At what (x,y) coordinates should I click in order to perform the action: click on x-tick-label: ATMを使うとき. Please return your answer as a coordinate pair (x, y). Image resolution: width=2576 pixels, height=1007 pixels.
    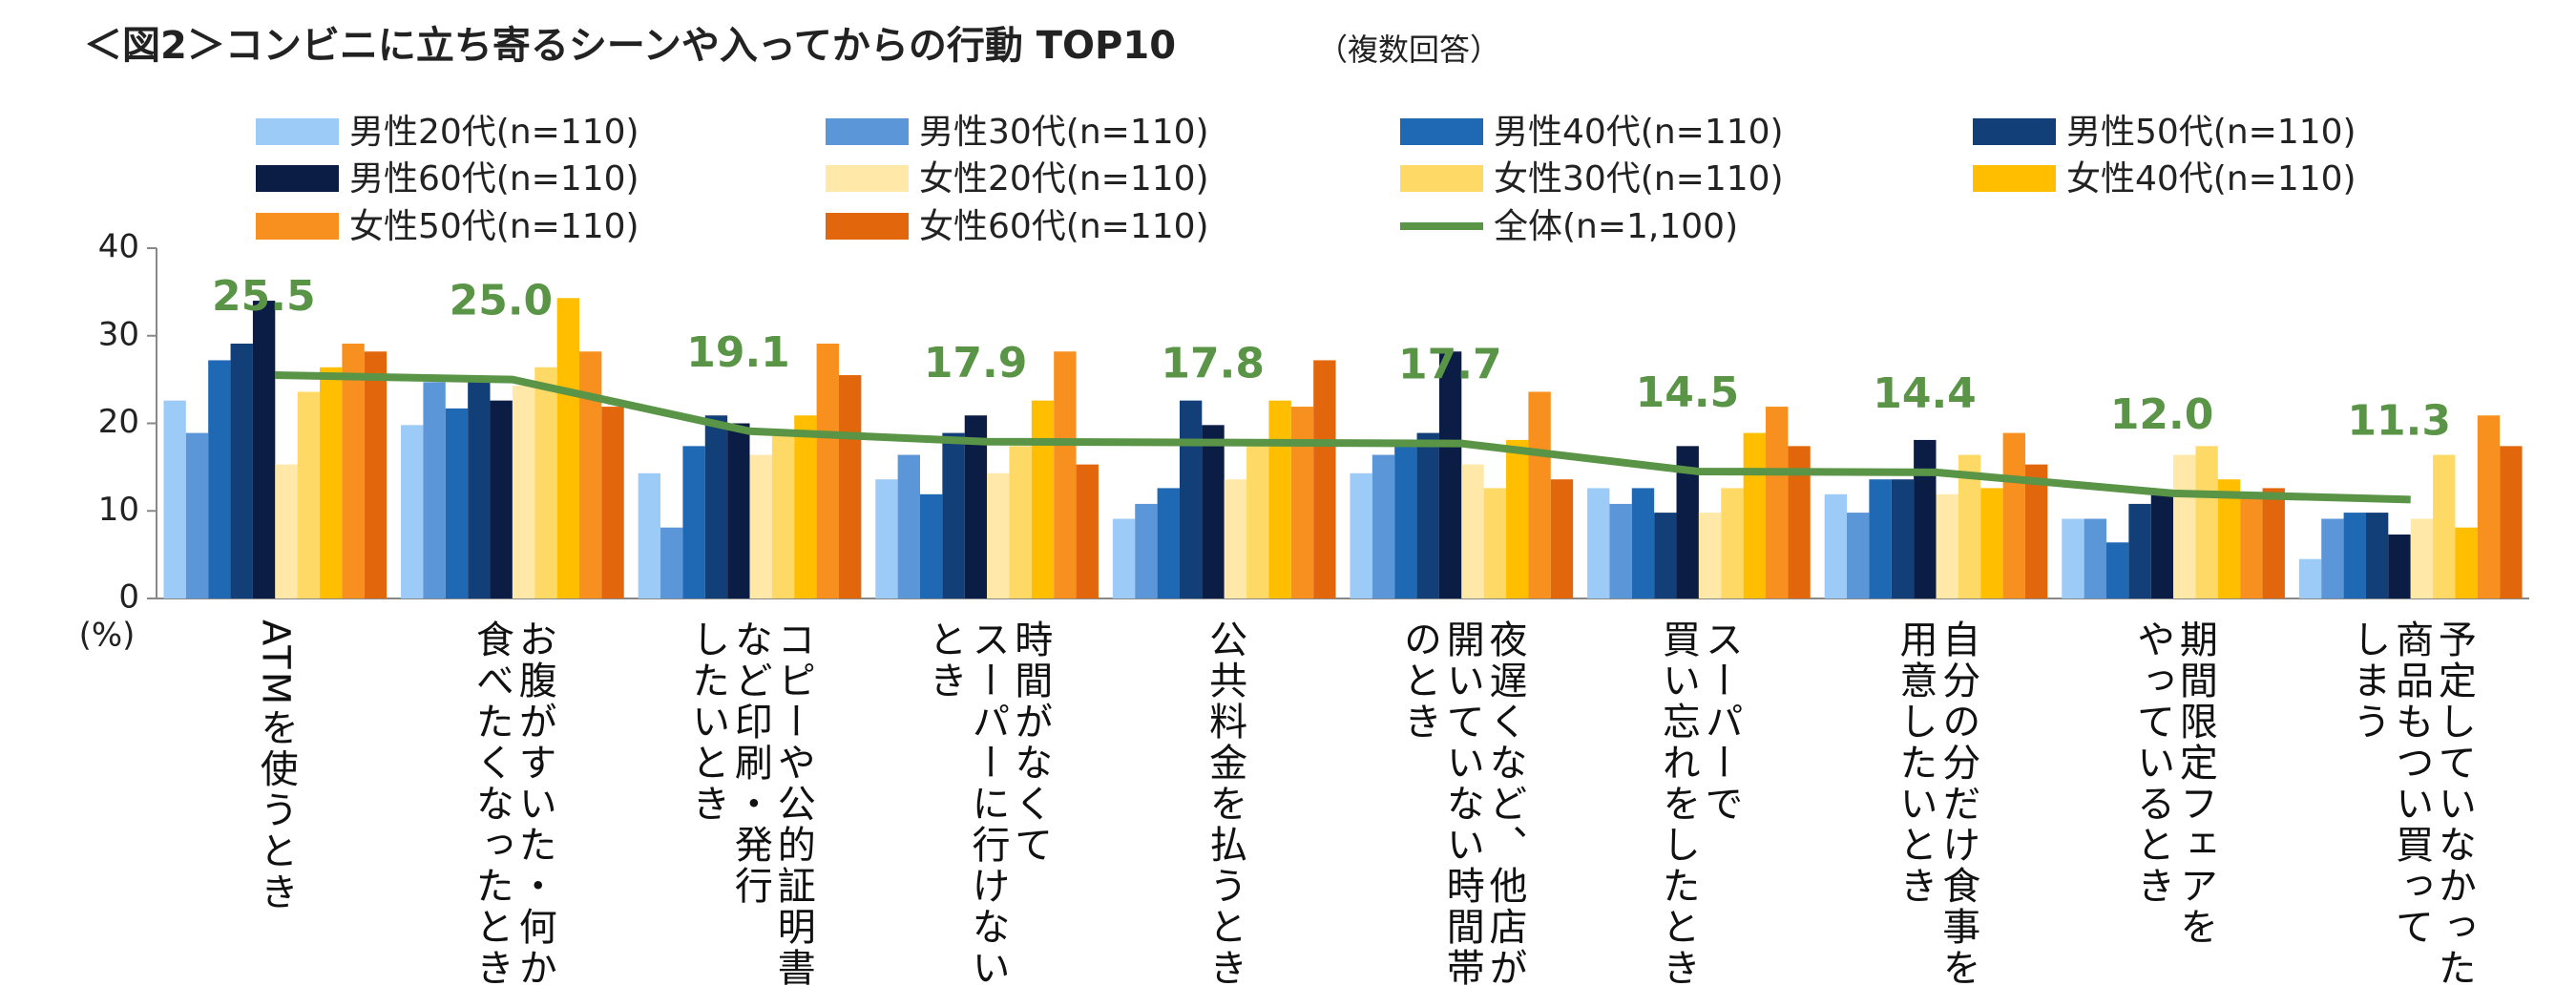
    Looking at the image, I should click on (275, 766).